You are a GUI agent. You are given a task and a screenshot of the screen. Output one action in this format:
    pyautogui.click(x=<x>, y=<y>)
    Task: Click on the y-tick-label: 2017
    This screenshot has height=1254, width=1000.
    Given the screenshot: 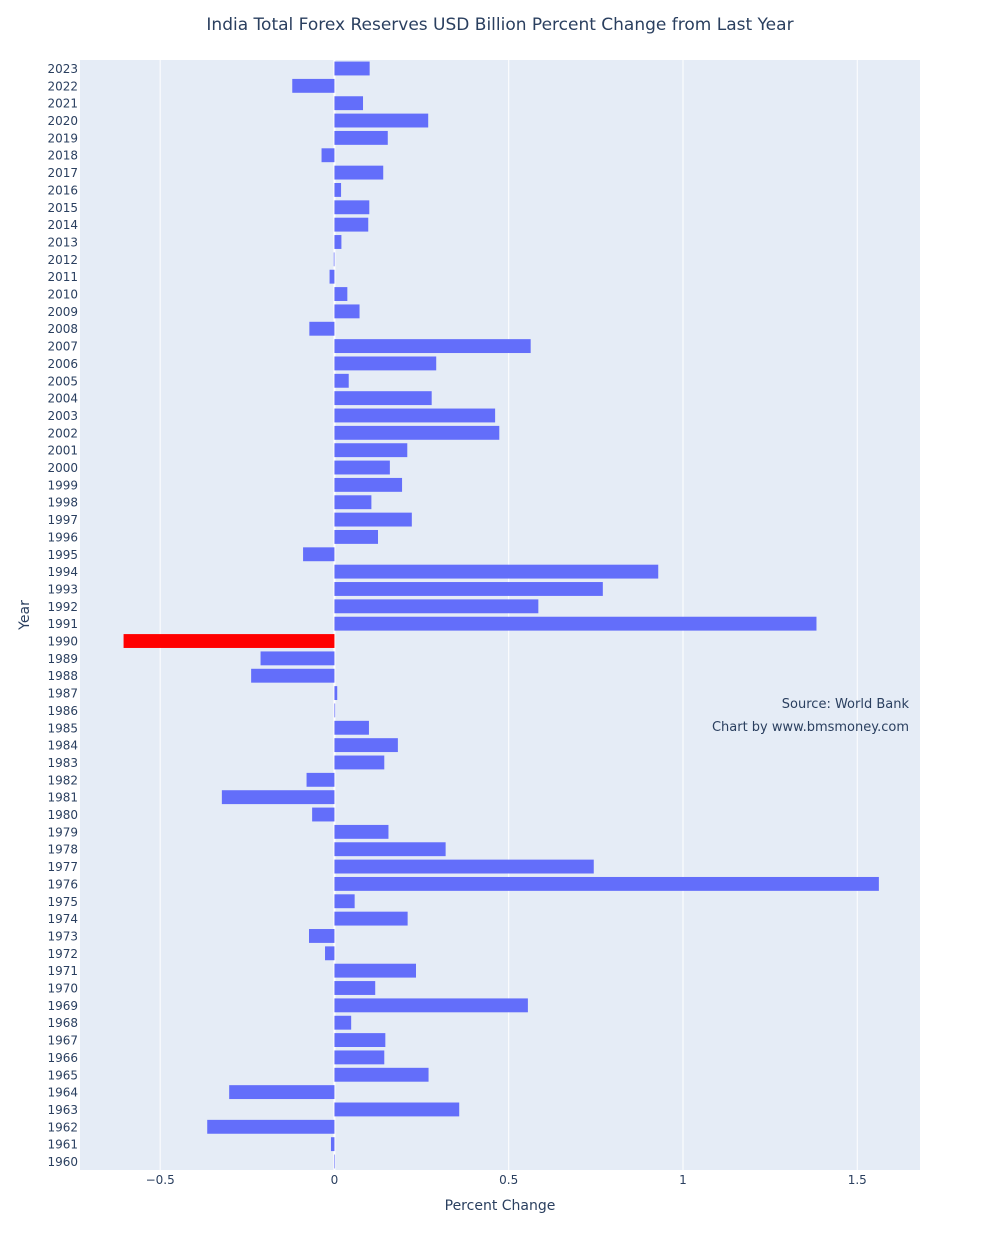 What is the action you would take?
    pyautogui.click(x=62, y=173)
    